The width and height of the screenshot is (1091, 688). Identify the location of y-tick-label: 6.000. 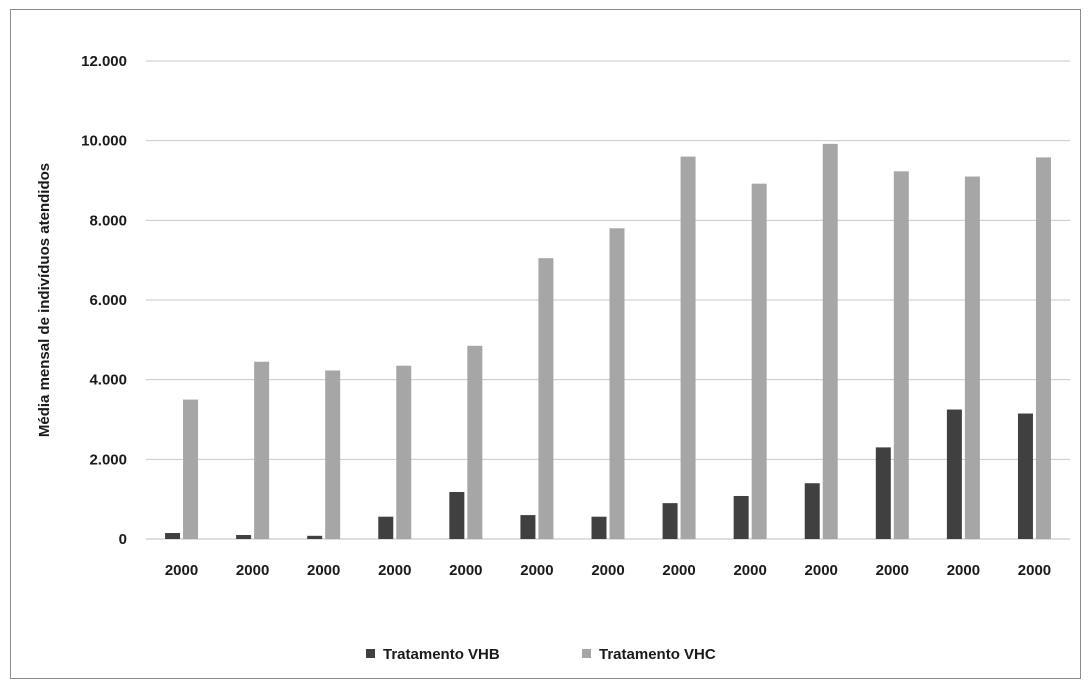
(108, 300).